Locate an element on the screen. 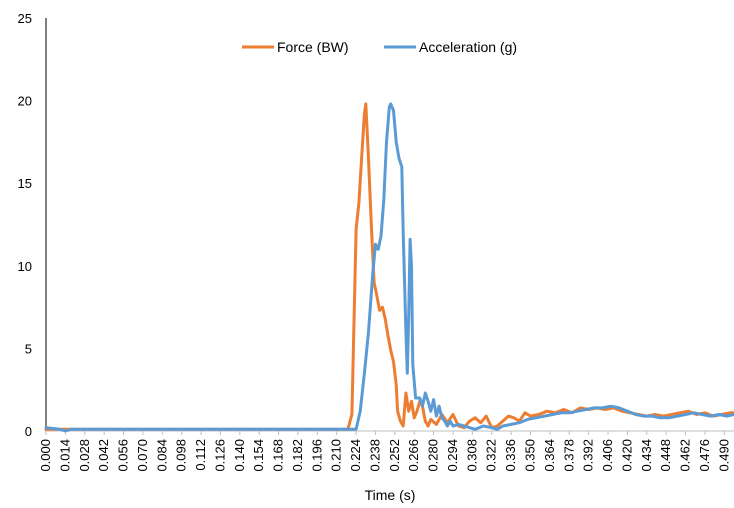 This screenshot has height=508, width=734. x-tick-label: 0.140 is located at coordinates (239, 455).